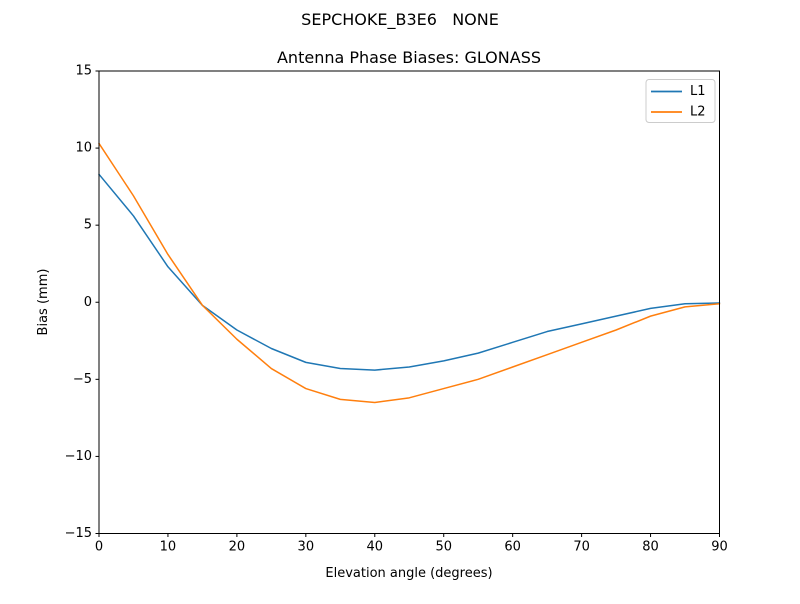 This screenshot has height=604, width=800. I want to click on x-axis-label: Elevation angle (degrees), so click(408, 573).